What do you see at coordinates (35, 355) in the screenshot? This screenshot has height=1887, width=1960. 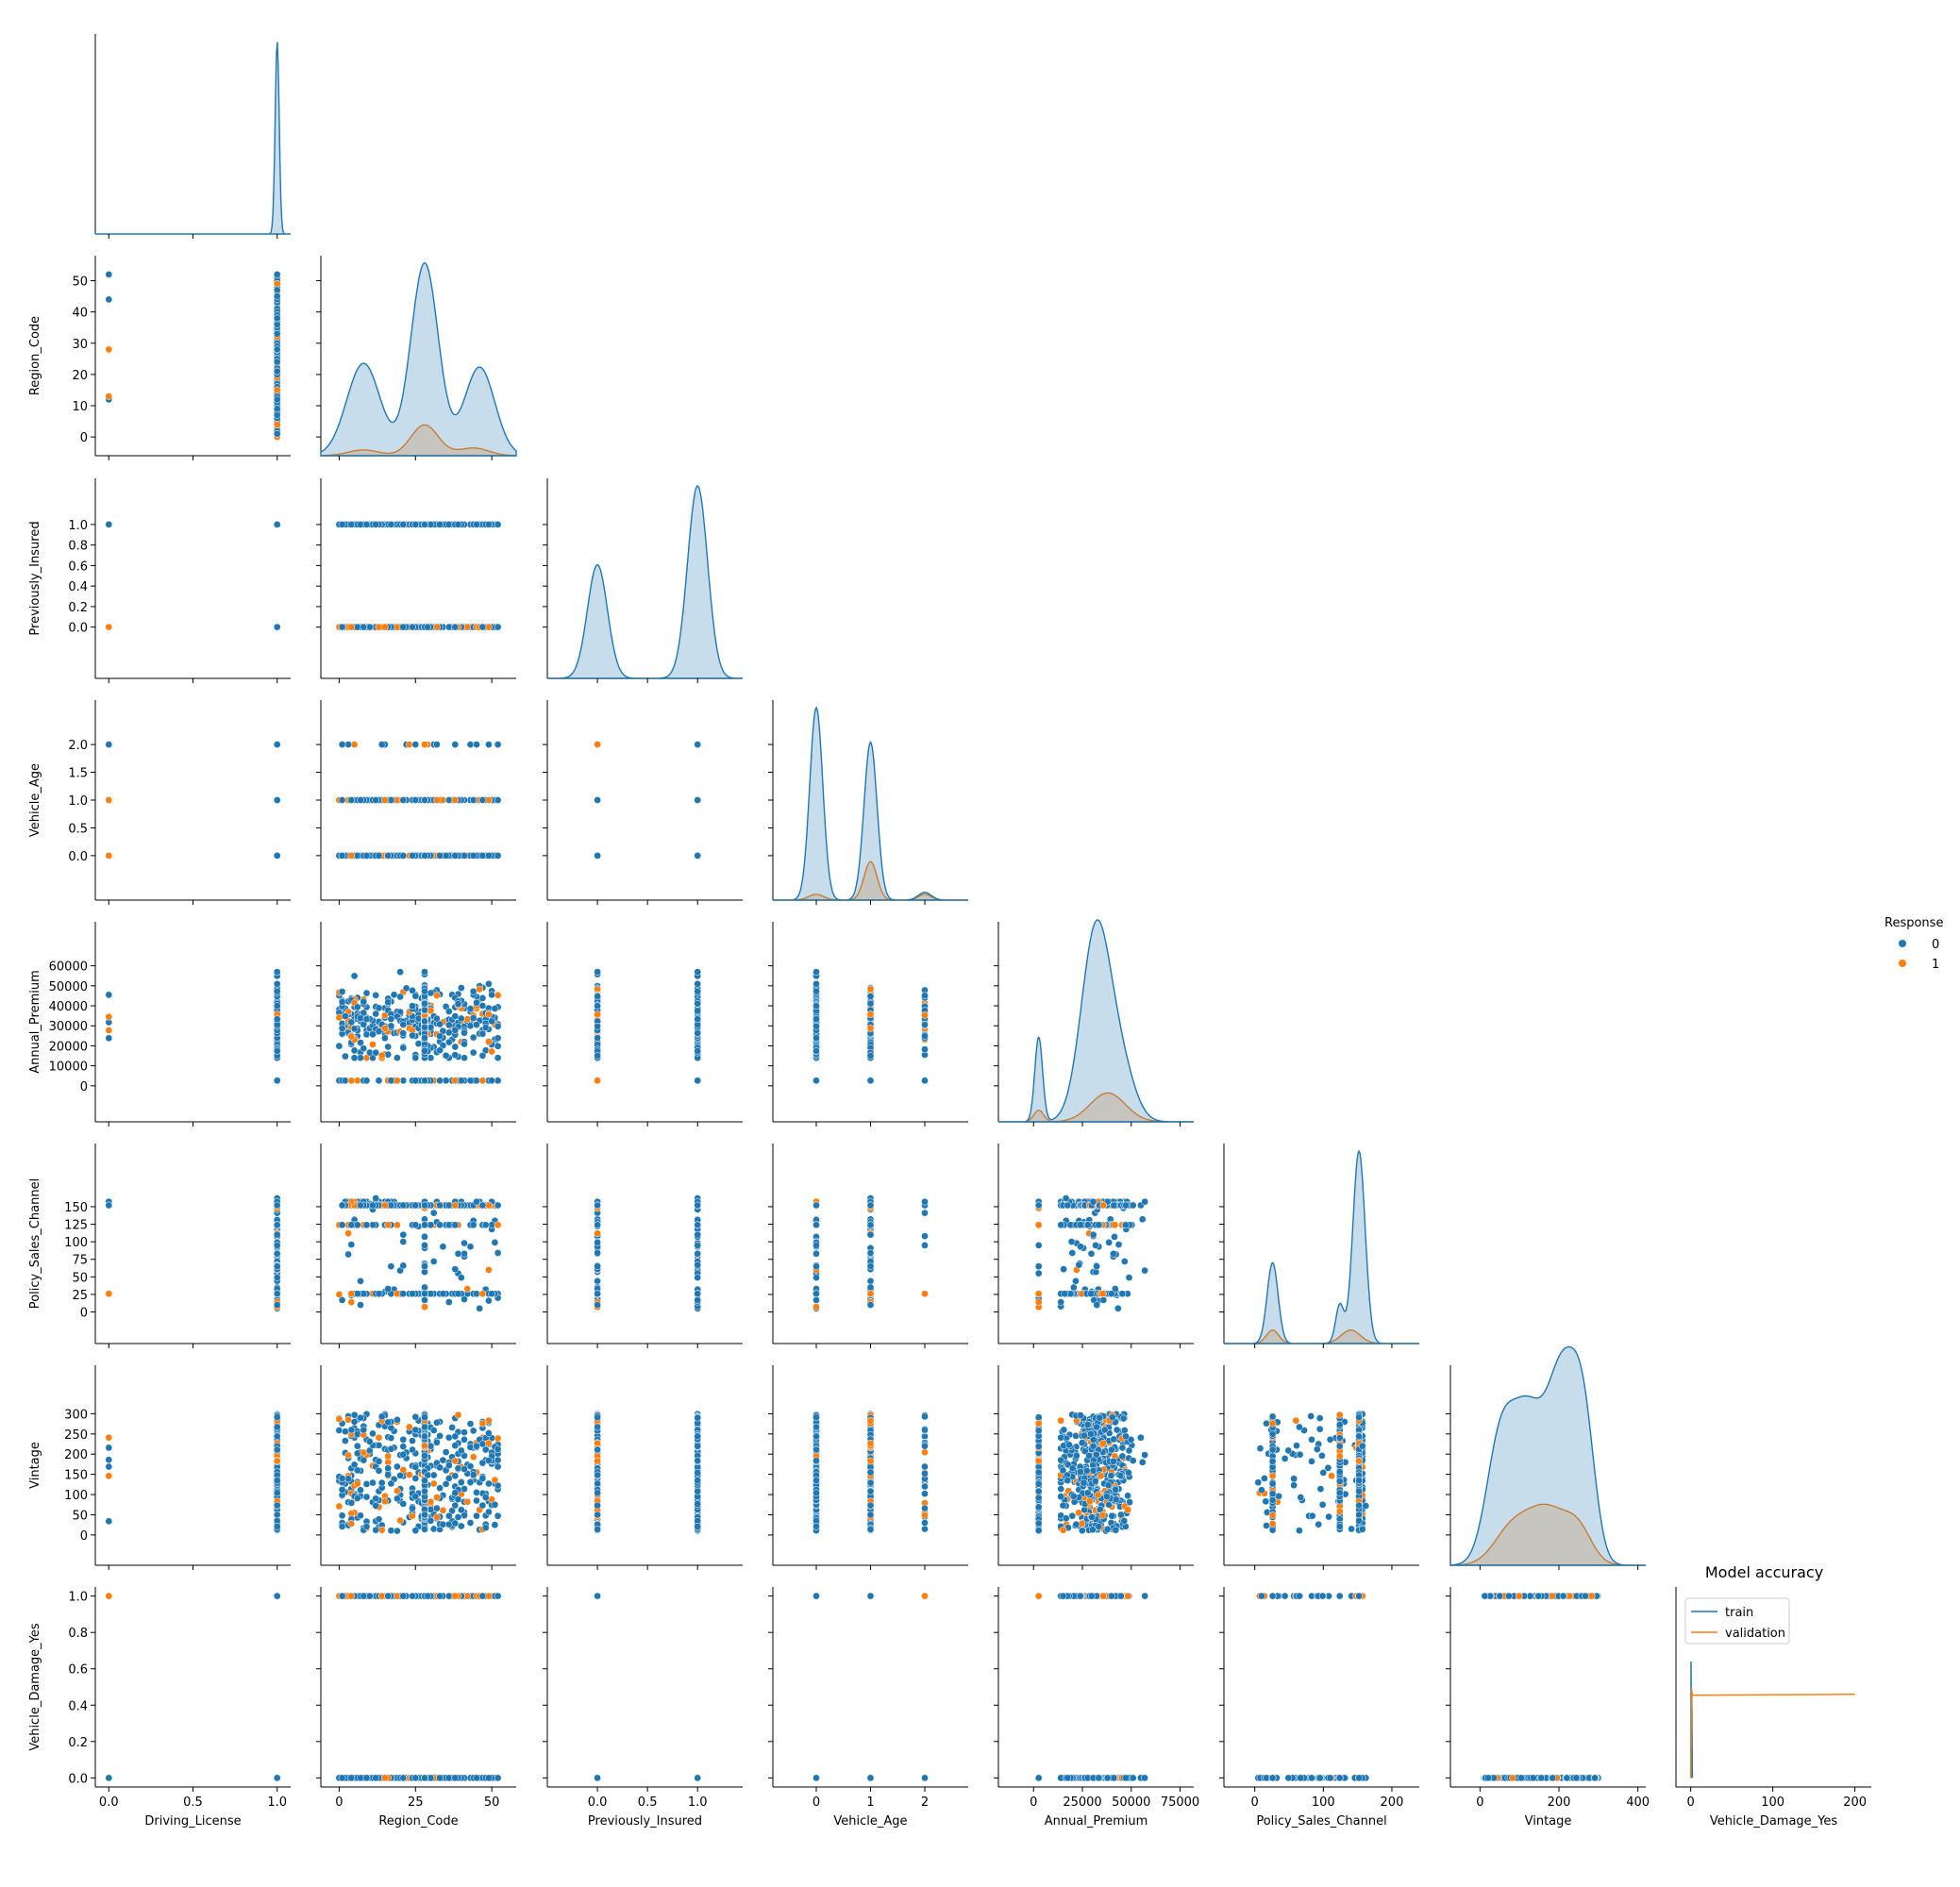 I see `y-axis-label: Region_Code` at bounding box center [35, 355].